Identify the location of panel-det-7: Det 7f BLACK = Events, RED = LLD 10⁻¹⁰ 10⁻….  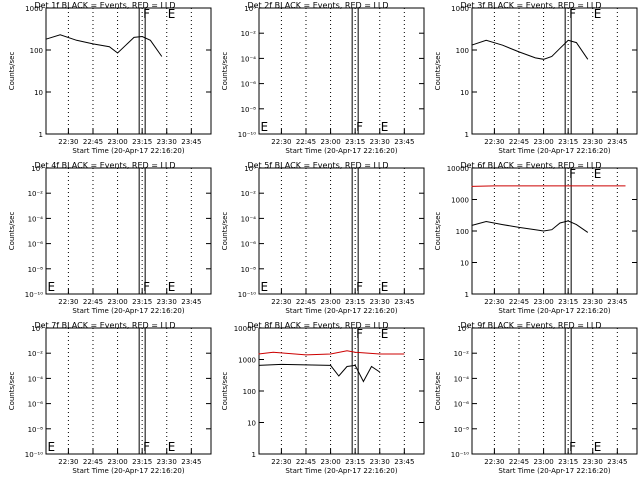
(110, 398).